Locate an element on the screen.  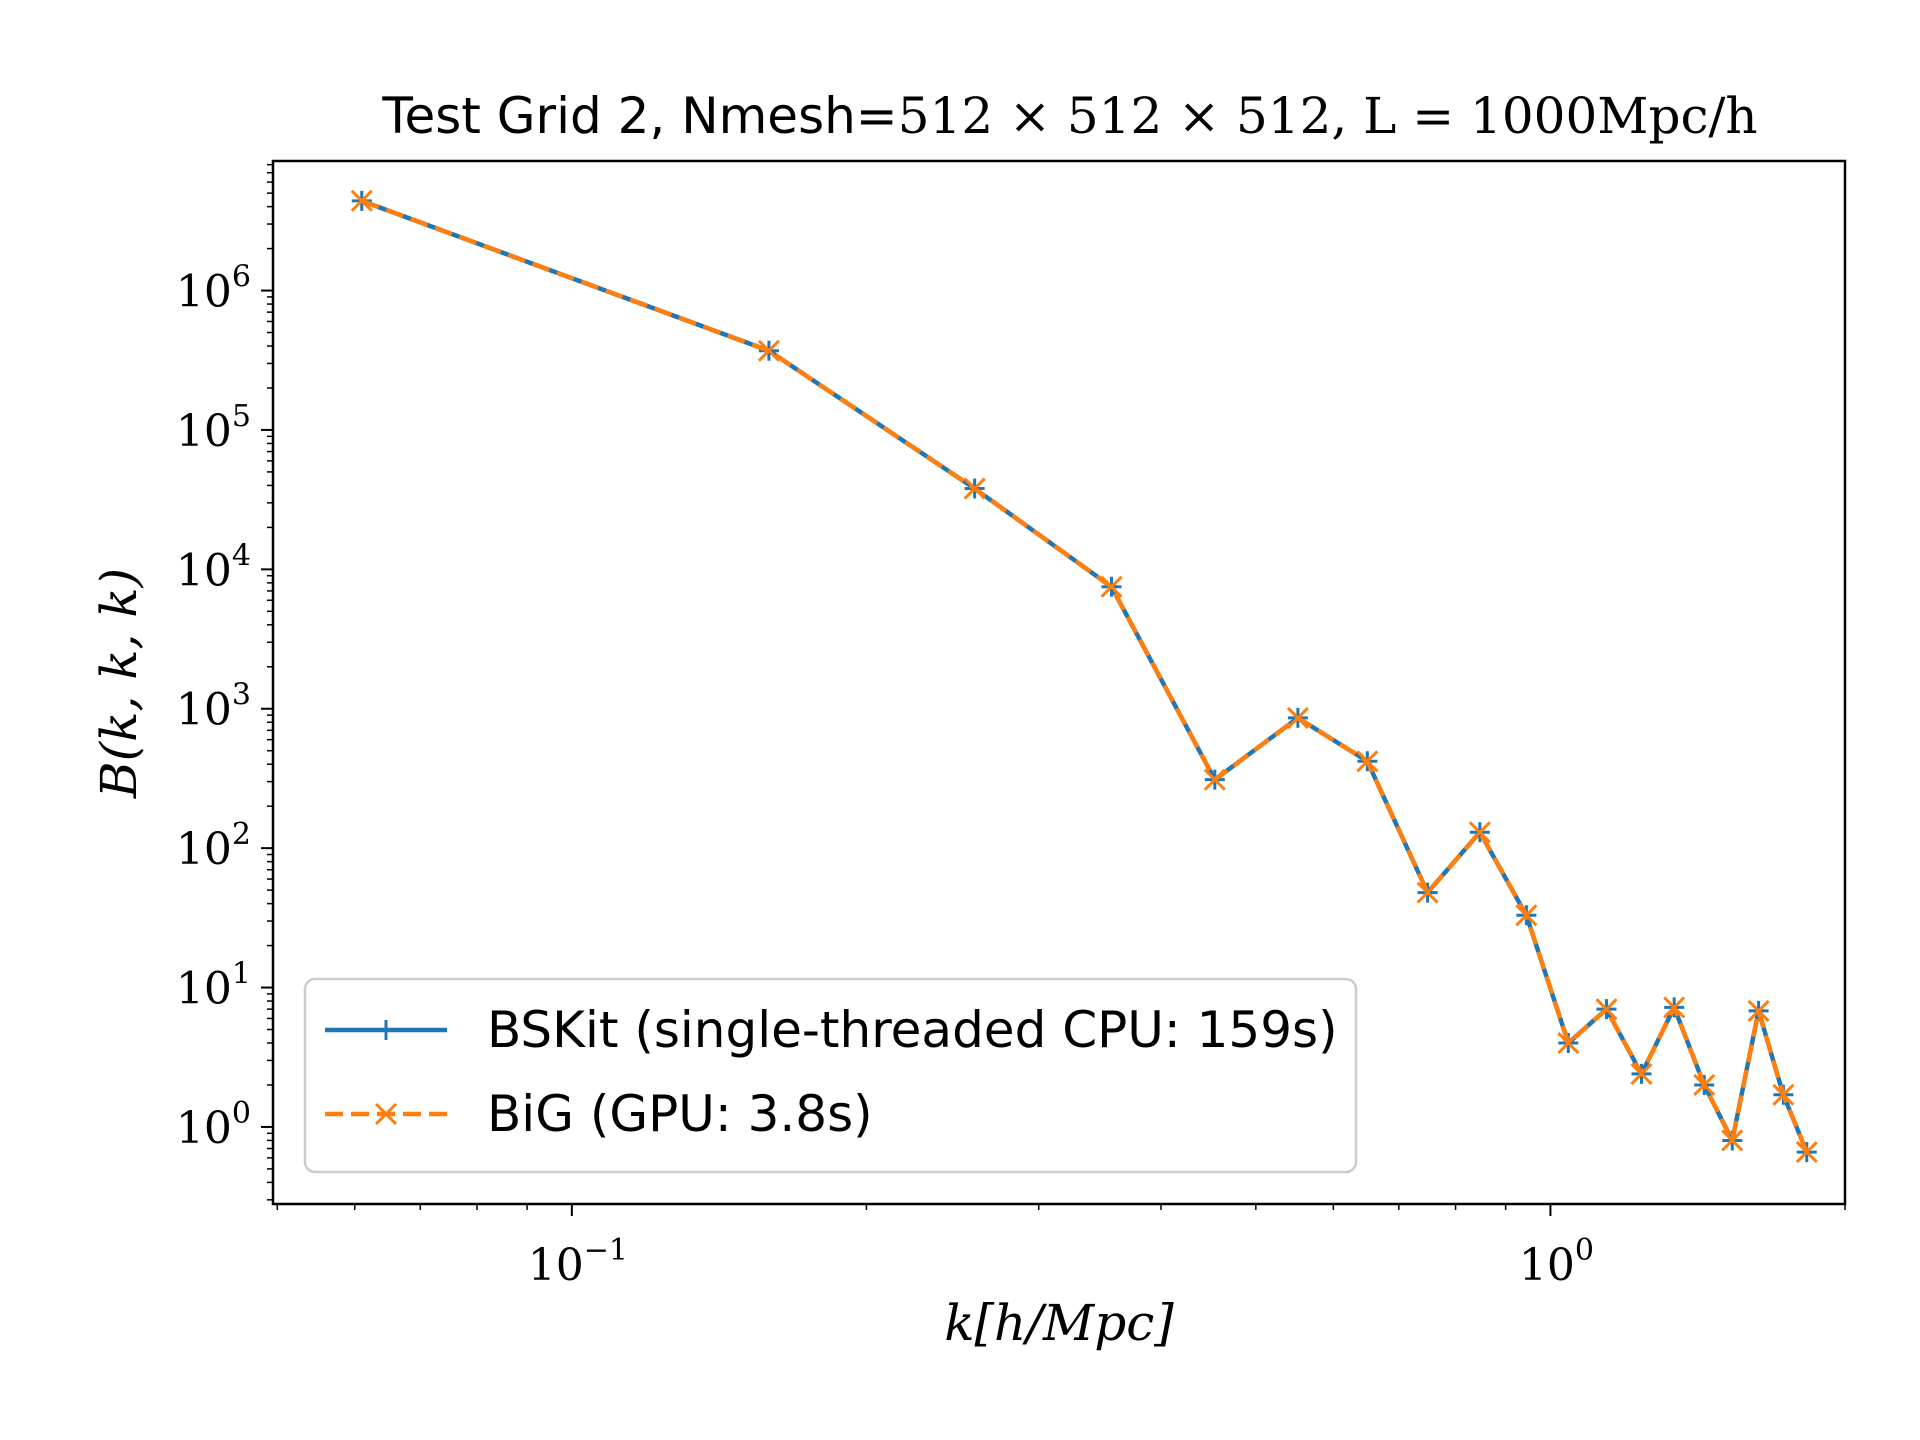
y-tick-label: 10³ is located at coordinates (213, 707).